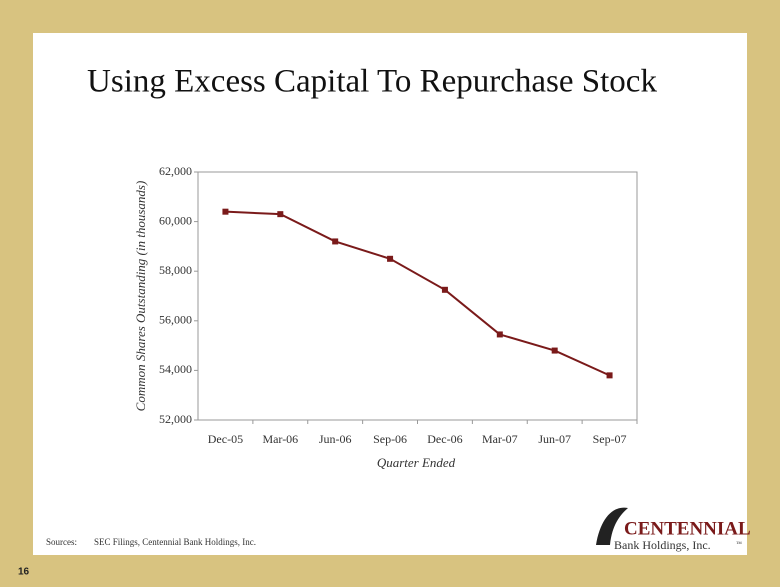 The image size is (780, 587). What do you see at coordinates (175, 320) in the screenshot?
I see `y-tick-label: 56,000` at bounding box center [175, 320].